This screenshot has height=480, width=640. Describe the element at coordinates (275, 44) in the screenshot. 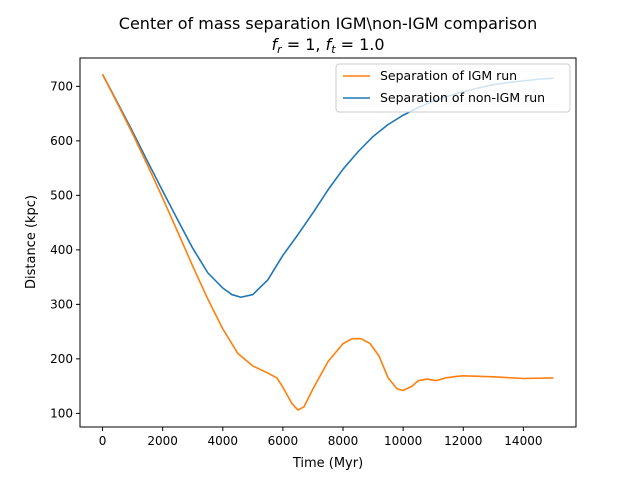

I see `fr-symbol: f` at that location.